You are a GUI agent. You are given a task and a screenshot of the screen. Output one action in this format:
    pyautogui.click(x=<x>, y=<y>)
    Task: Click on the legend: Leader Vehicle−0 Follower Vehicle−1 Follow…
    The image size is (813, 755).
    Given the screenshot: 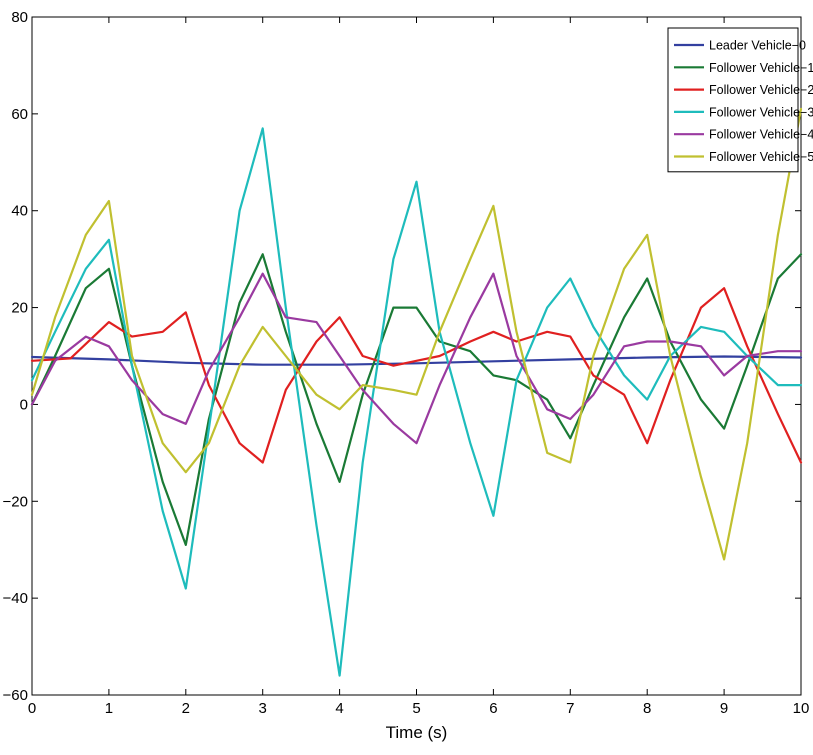 What is the action you would take?
    pyautogui.click(x=740, y=100)
    